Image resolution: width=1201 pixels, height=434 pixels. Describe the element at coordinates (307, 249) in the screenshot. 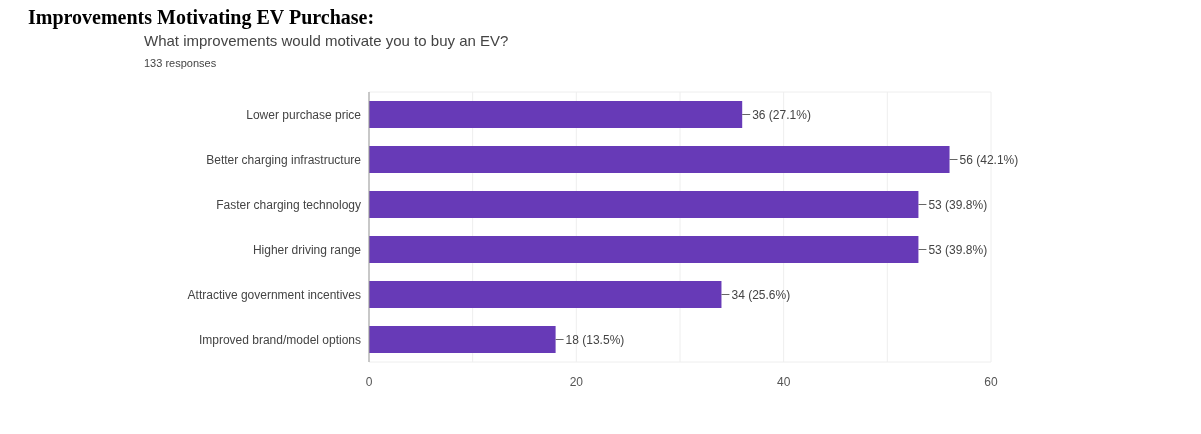

I see `y-tick-label: Higher driving range` at that location.